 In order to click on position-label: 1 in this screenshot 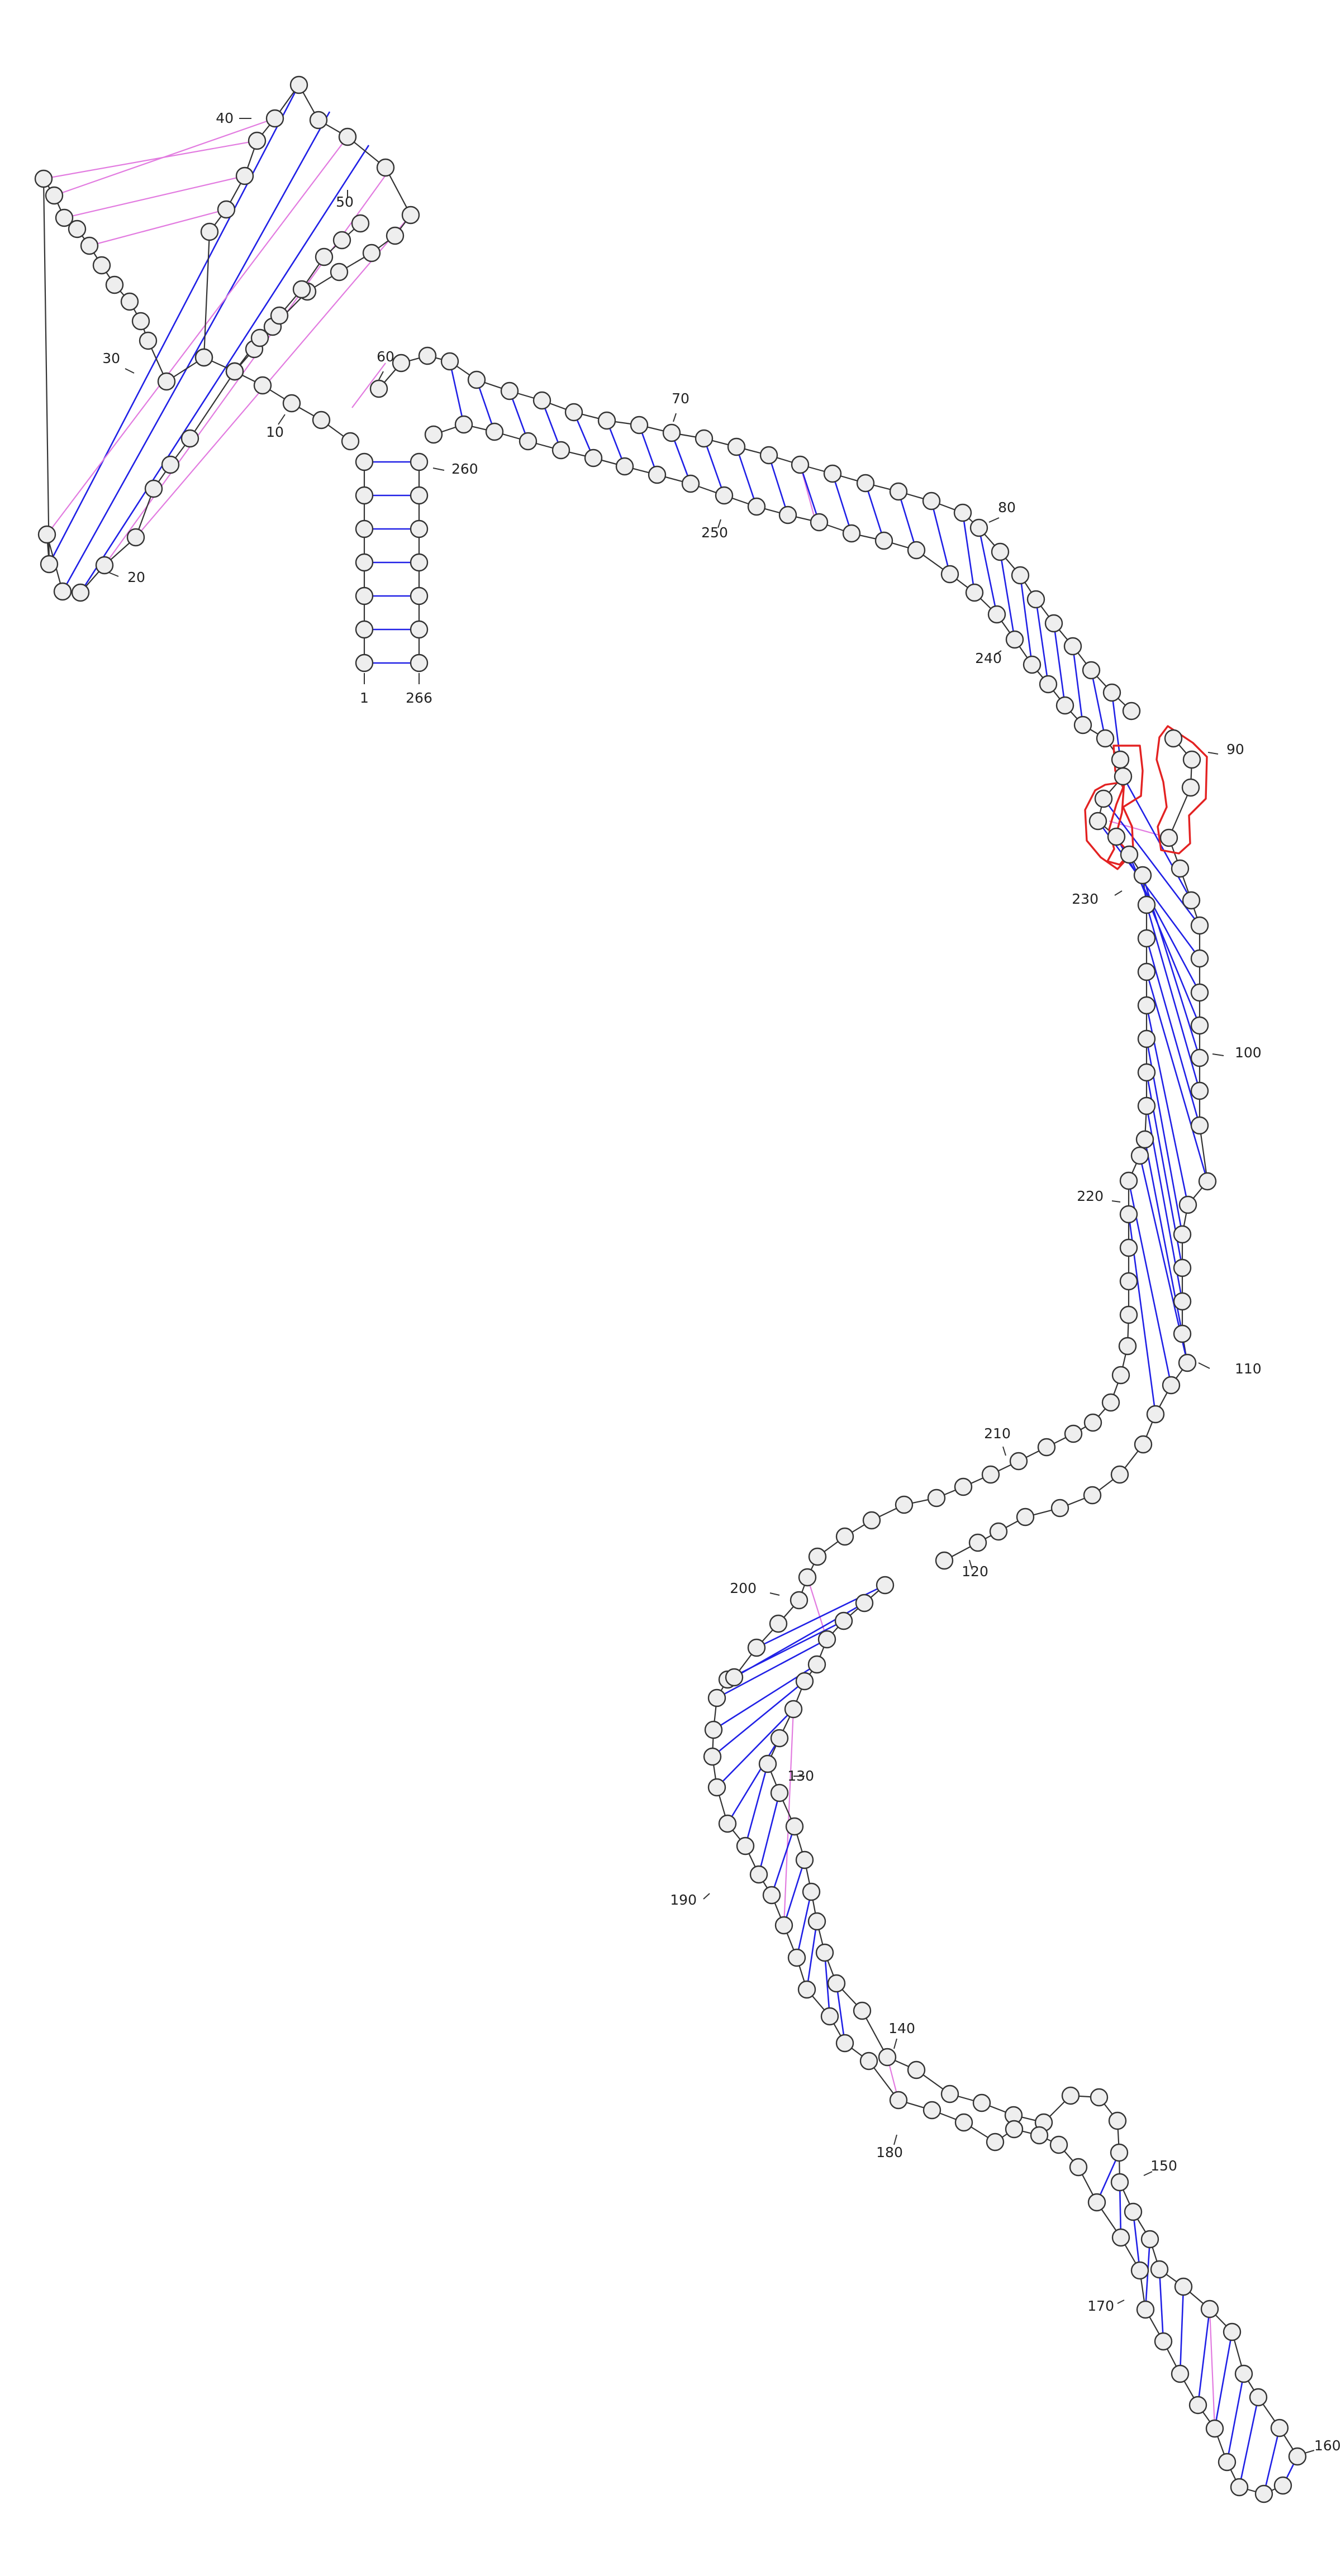, I will do `click(364, 698)`.